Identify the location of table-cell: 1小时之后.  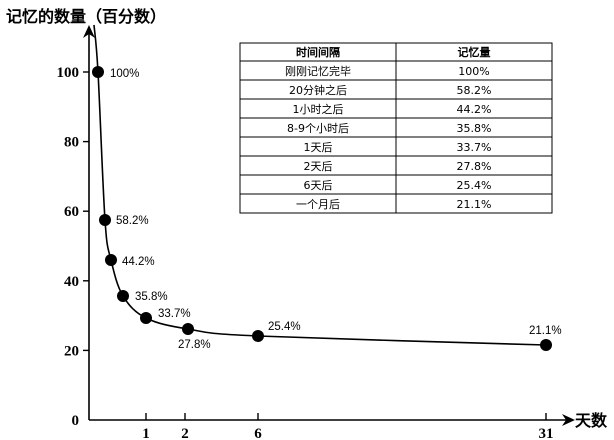
(318, 109).